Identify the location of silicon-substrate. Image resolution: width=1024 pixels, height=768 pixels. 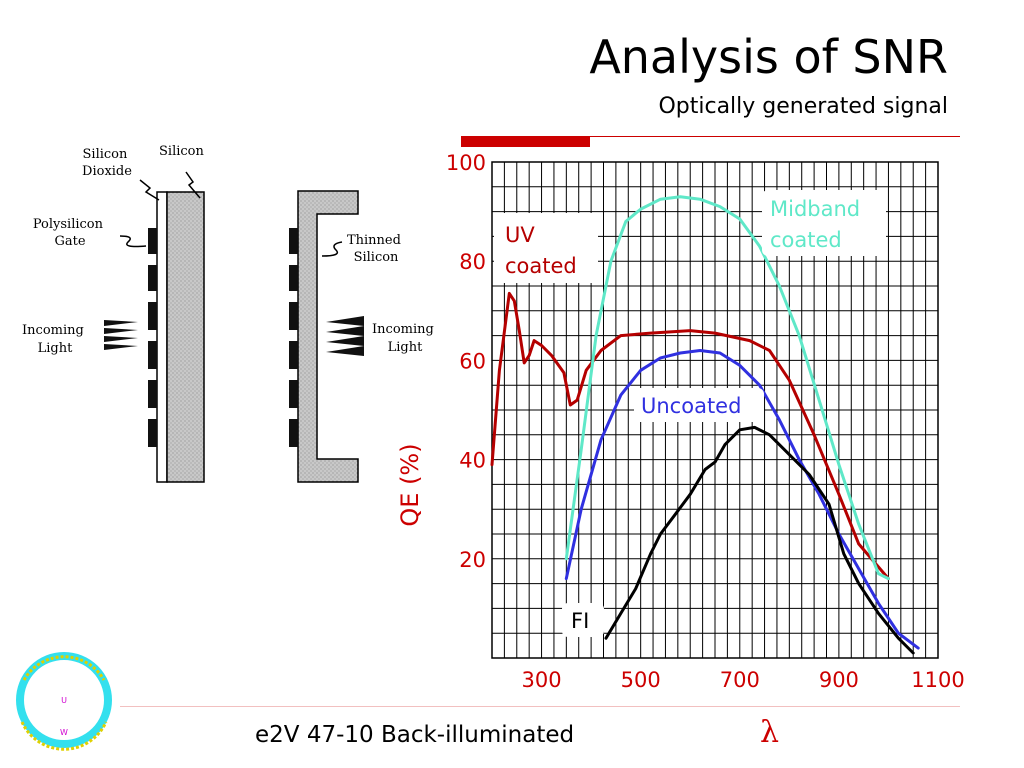
(185, 337).